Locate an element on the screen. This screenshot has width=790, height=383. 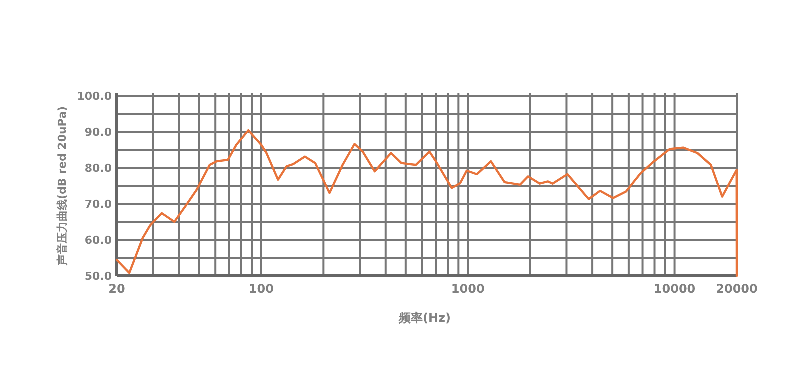
y-axis-title: 声音压力曲线(dB red 20uPa) is located at coordinates (62, 186).